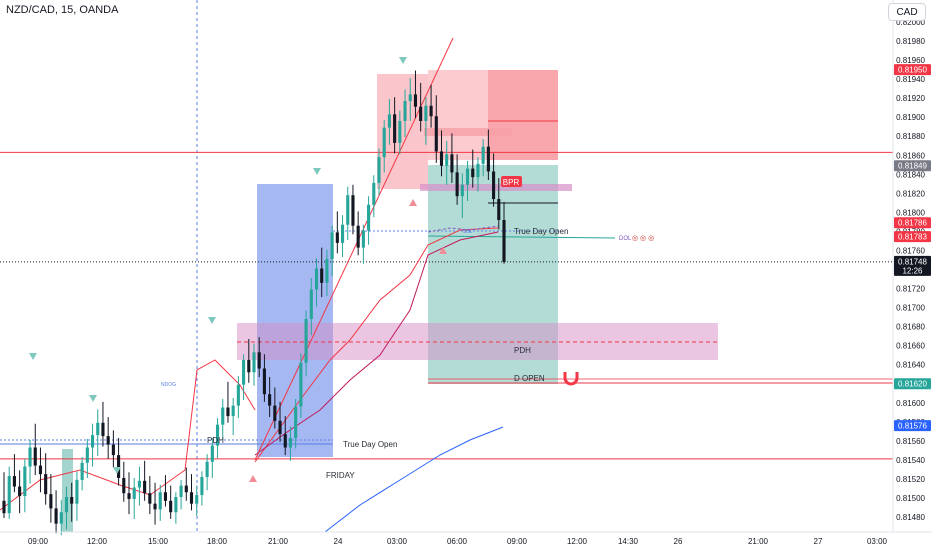 This screenshot has width=932, height=550. I want to click on dol-icons: ◎ ◎ ◎, so click(643, 238).